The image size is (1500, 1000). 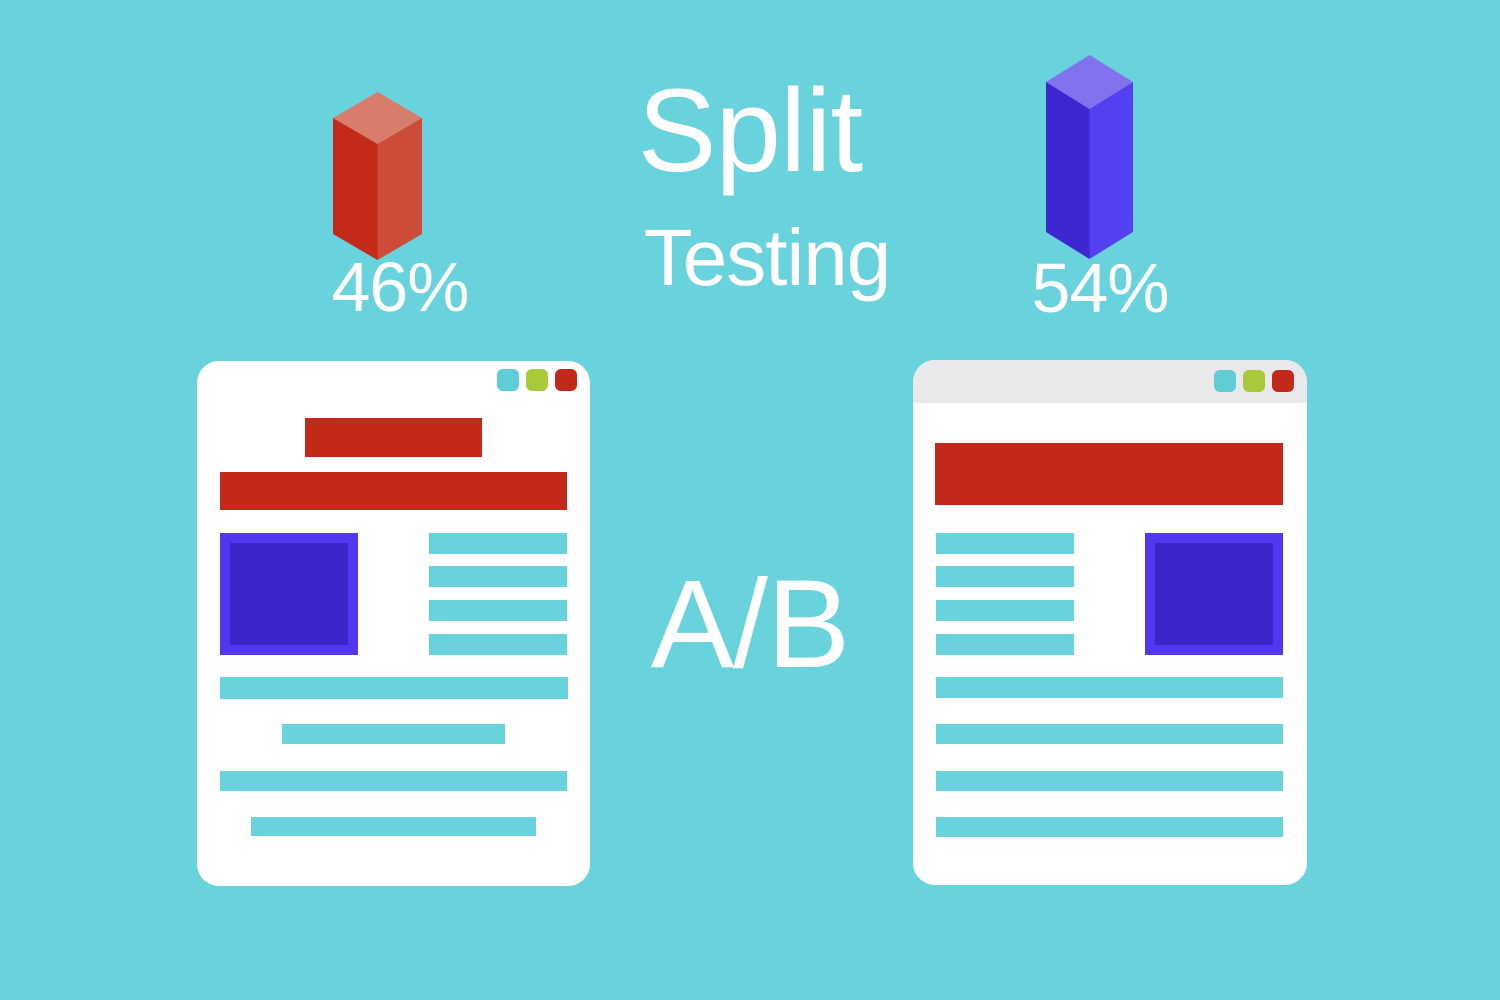 I want to click on ab-center-label: A/B, so click(x=750, y=624).